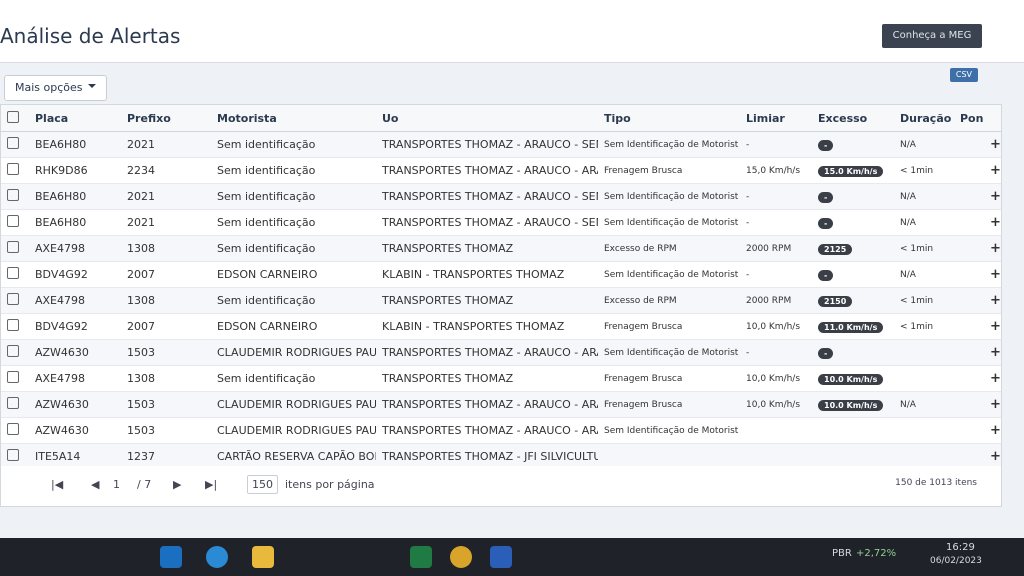 This screenshot has width=1024, height=576. I want to click on cell: 1308, so click(141, 300).